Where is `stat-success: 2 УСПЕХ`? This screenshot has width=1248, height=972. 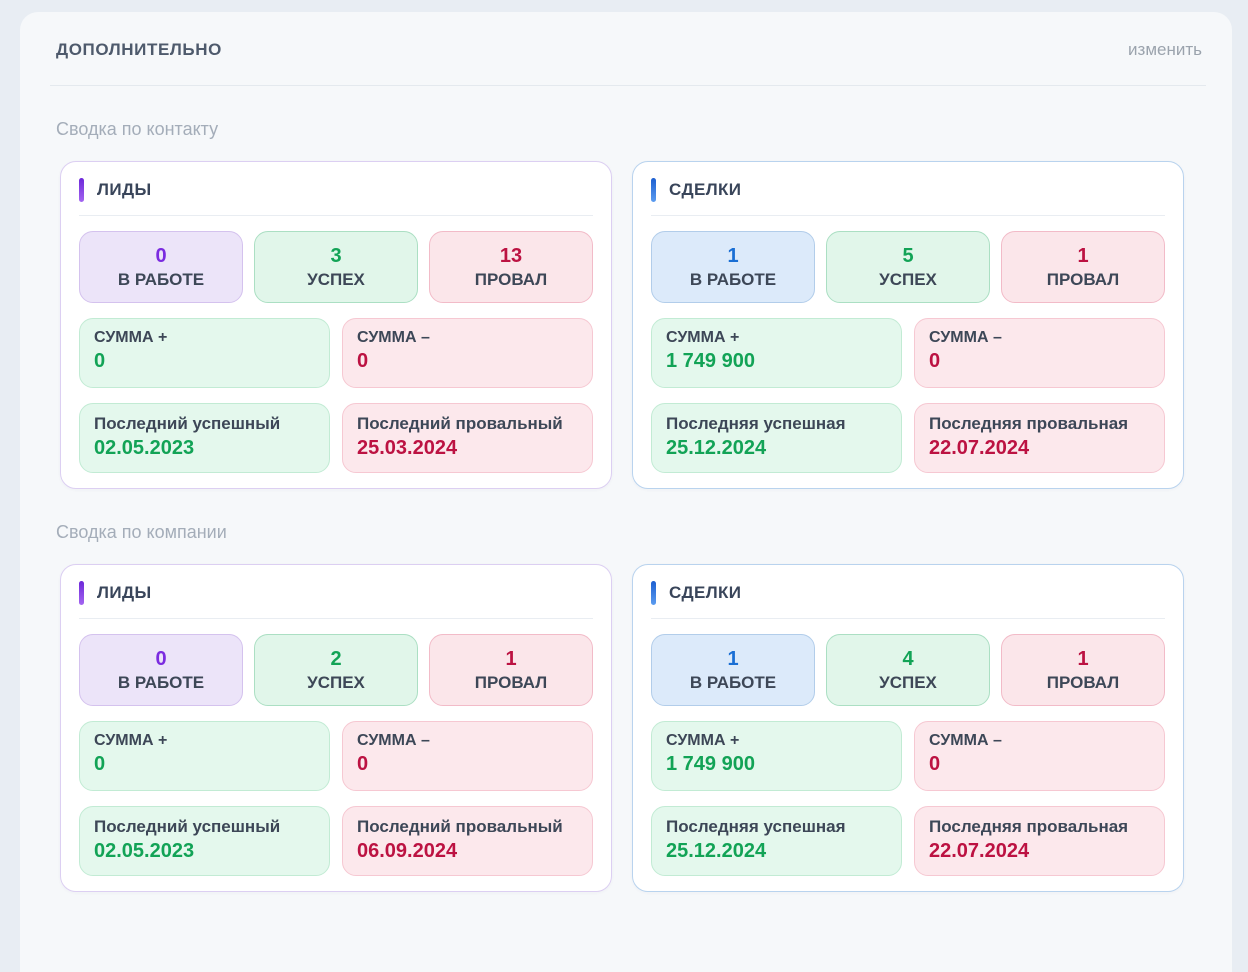
stat-success: 2 УСПЕХ is located at coordinates (336, 670).